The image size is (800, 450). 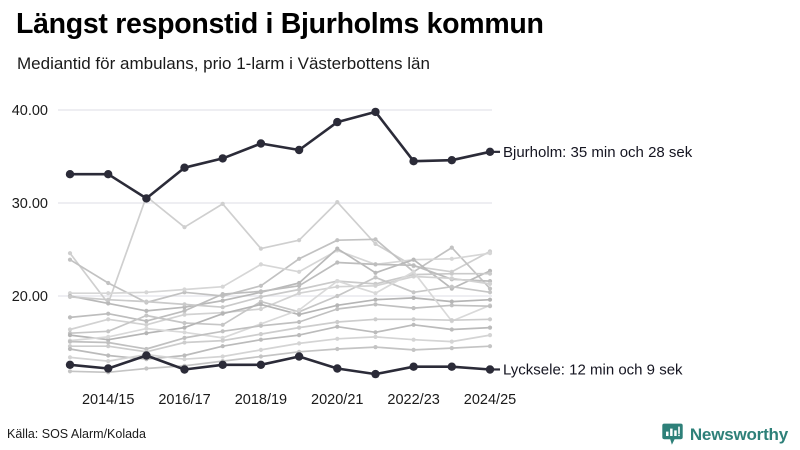 I want to click on x-axis-tick-label: 2016/17, so click(x=184, y=400).